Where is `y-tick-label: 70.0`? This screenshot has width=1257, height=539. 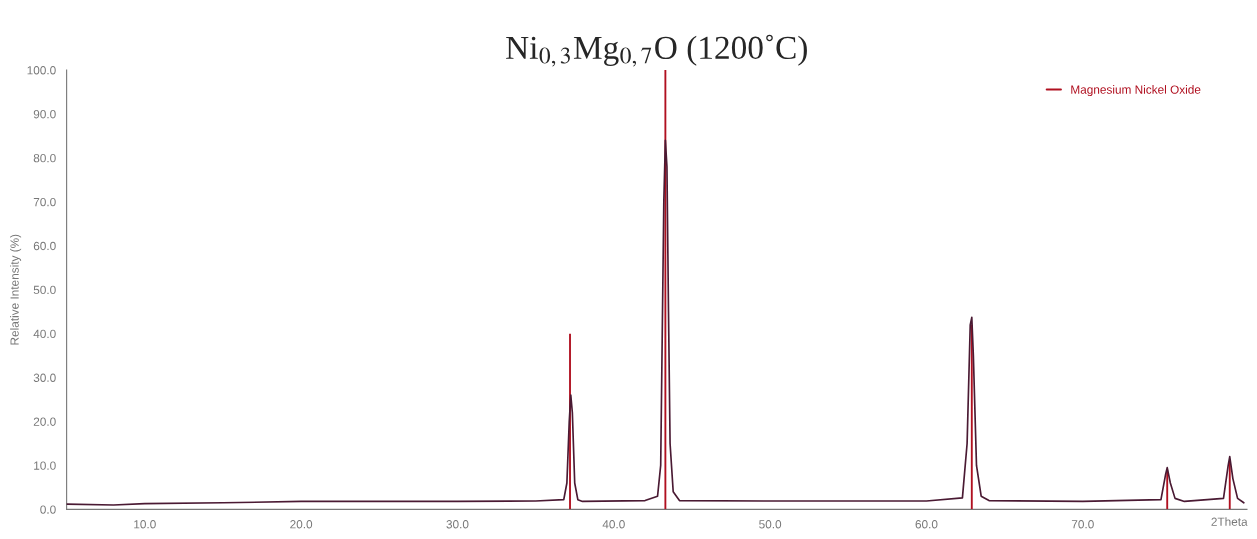
y-tick-label: 70.0 is located at coordinates (44, 202).